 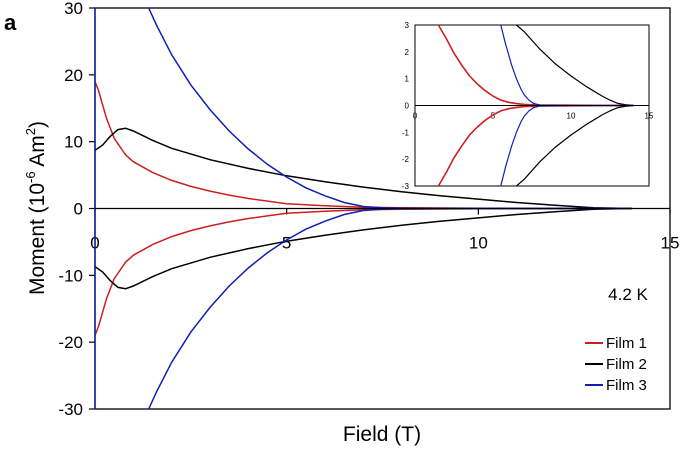 I want to click on inset-y-tick-label: -2, so click(x=406, y=159).